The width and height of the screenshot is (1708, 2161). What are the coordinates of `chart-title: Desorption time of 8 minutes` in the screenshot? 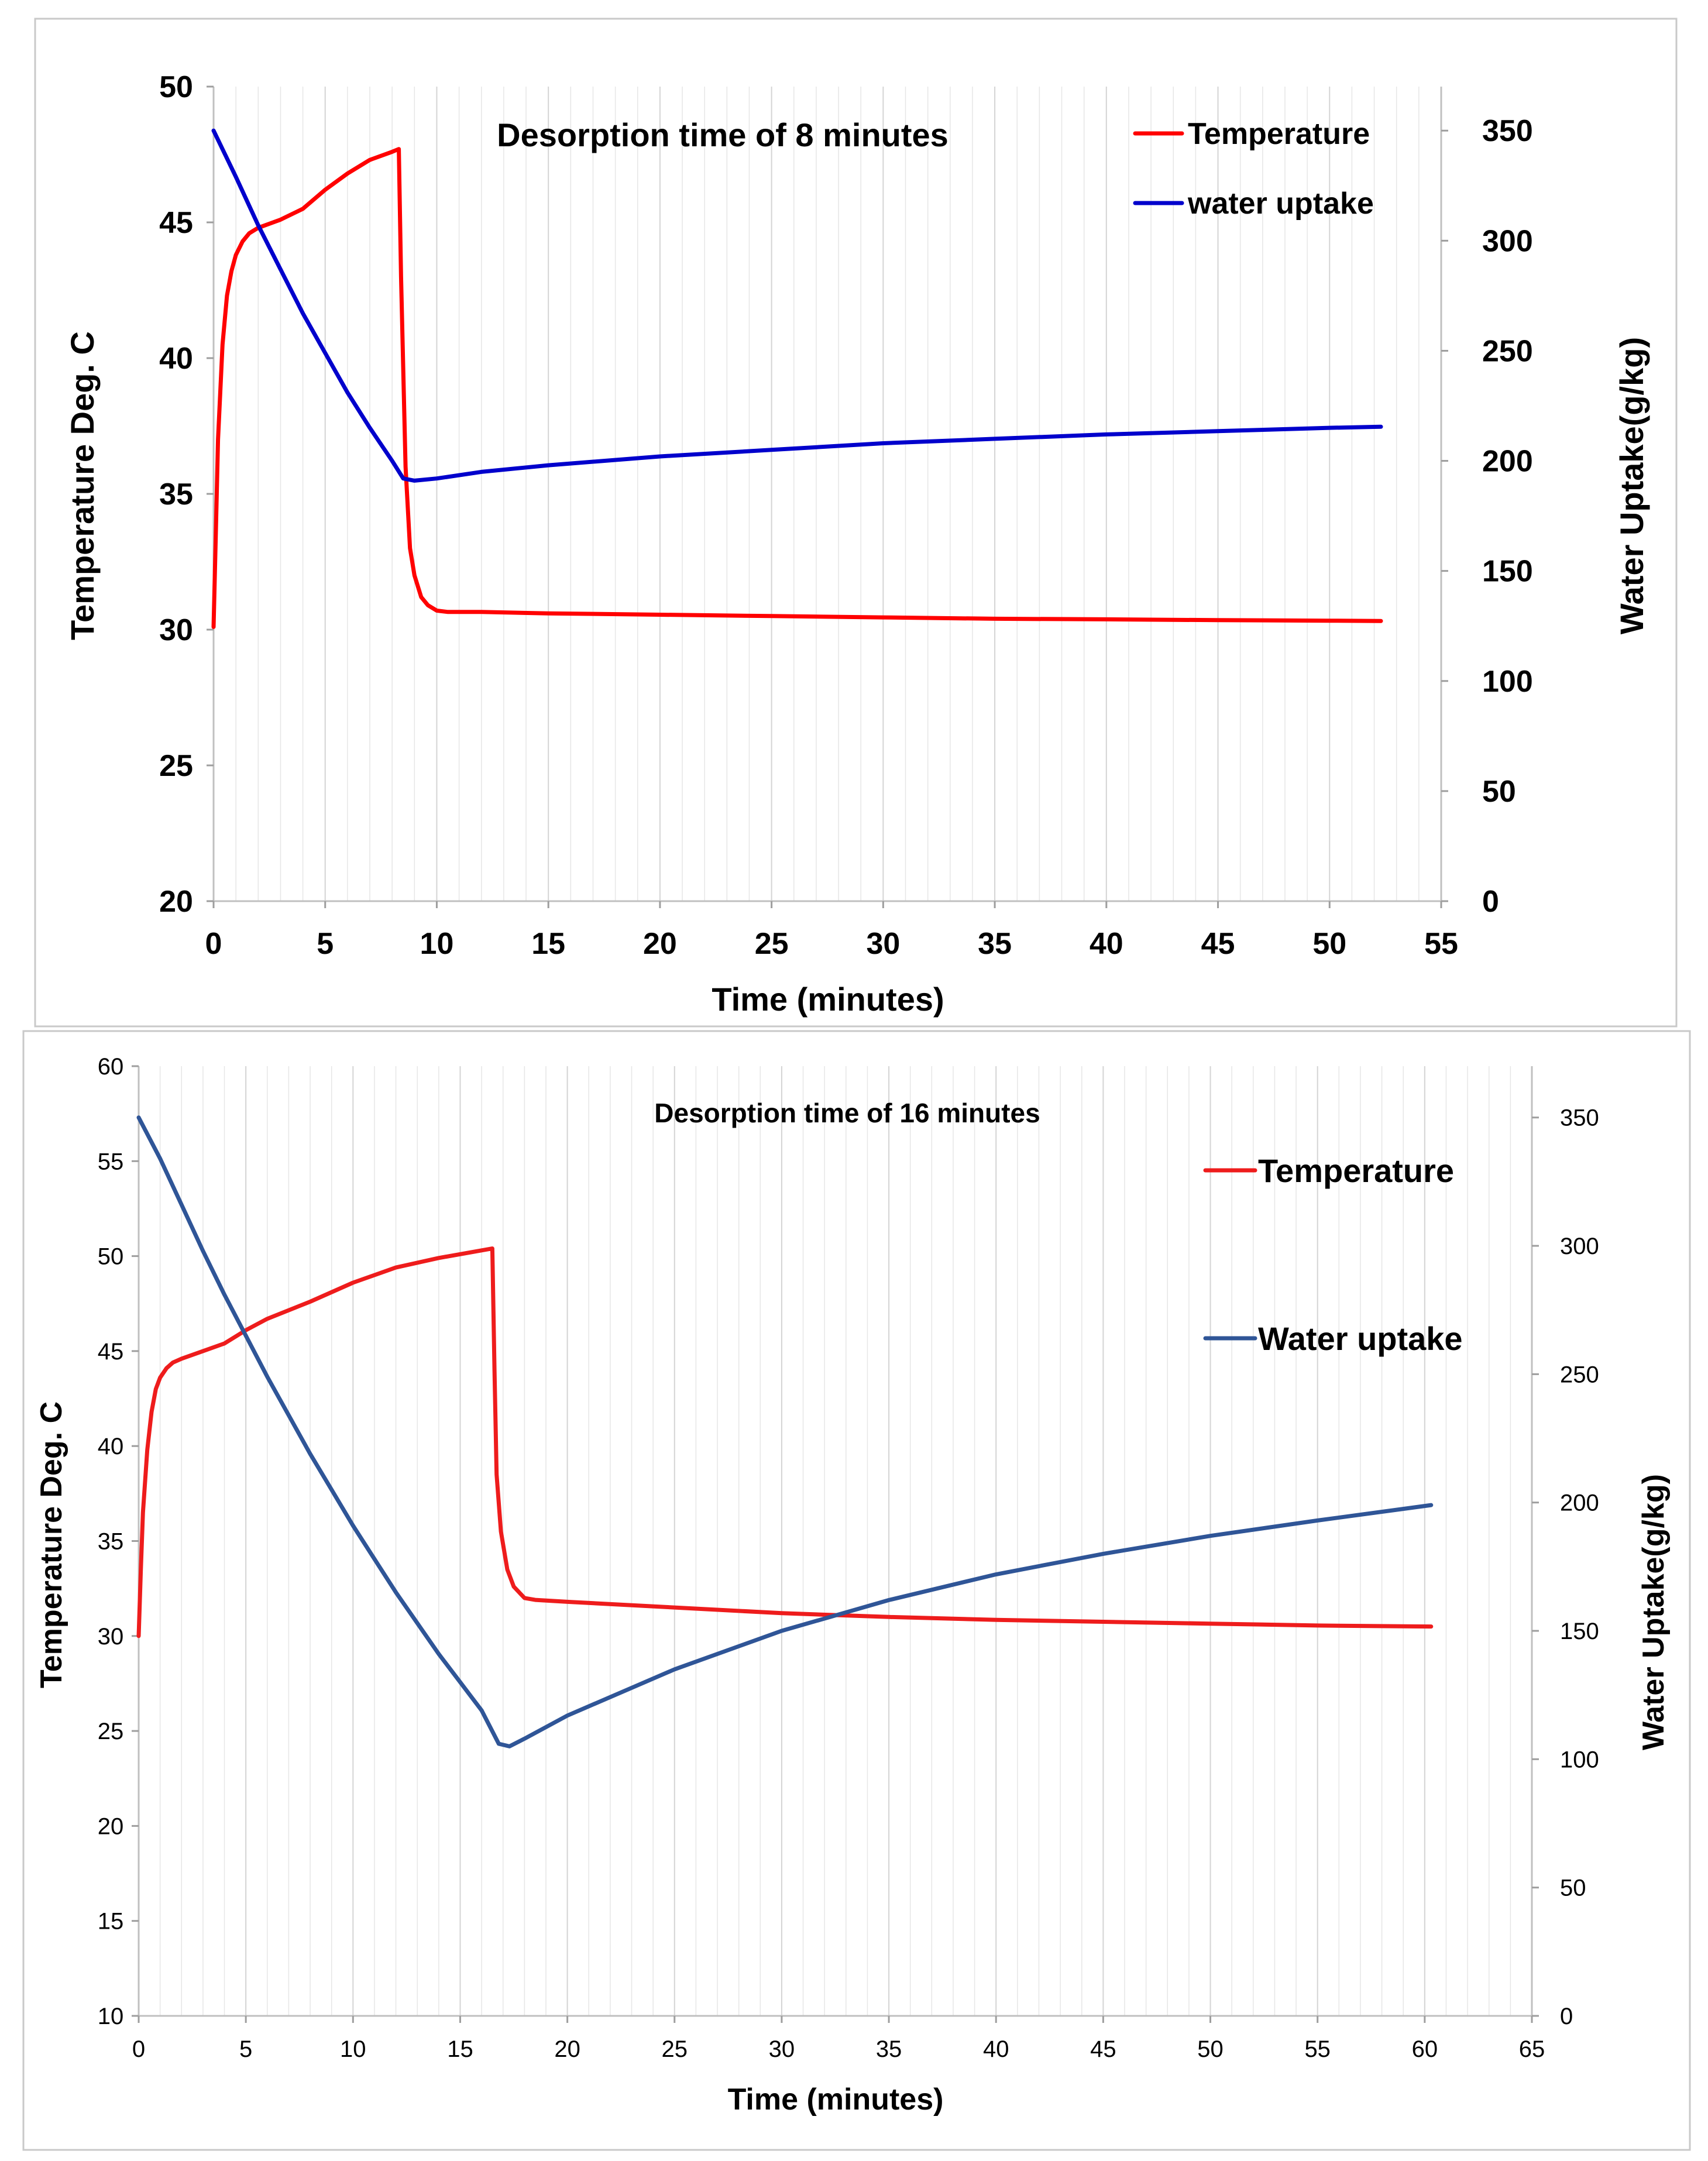 It's located at (722, 135).